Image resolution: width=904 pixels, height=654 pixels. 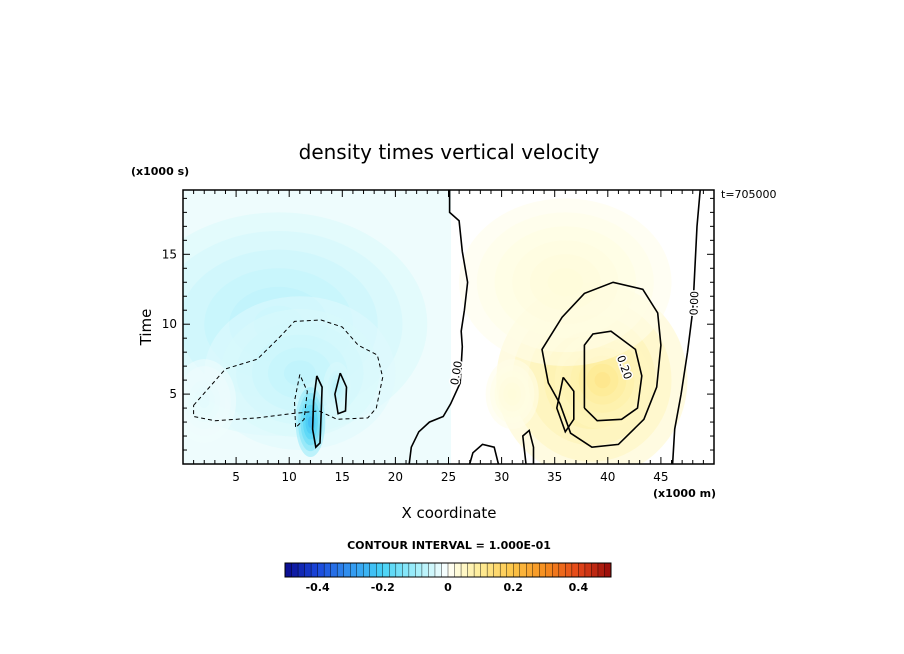 What do you see at coordinates (146, 328) in the screenshot?
I see `y-axis-title: Time` at bounding box center [146, 328].